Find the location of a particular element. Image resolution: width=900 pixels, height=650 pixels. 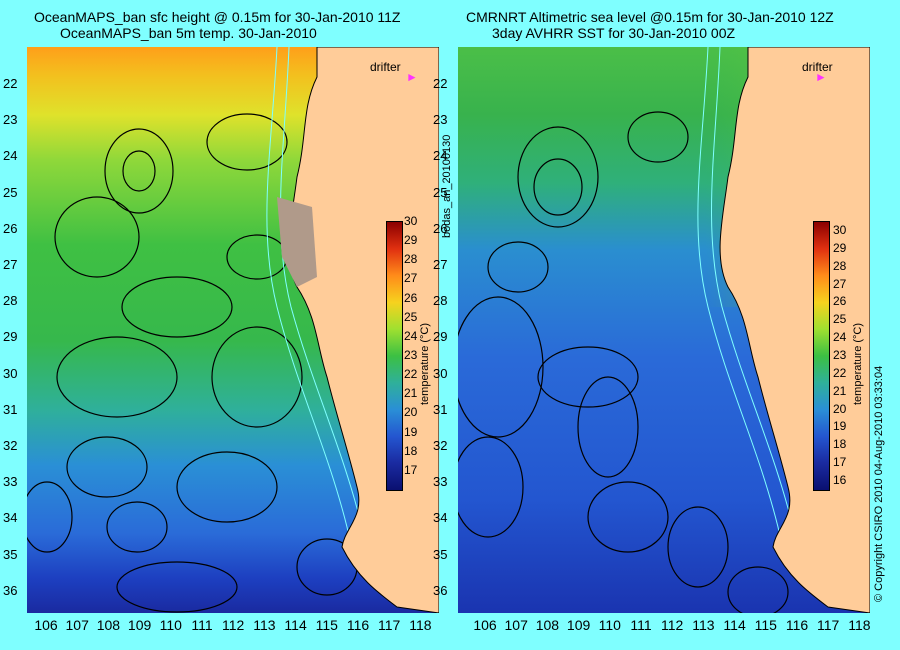

left-drifter-label: drifter is located at coordinates (385, 67).